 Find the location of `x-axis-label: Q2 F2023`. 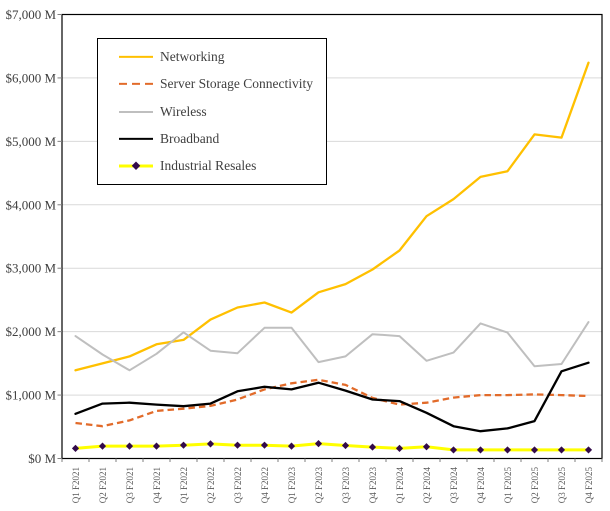

x-axis-label: Q2 F2023 is located at coordinates (319, 485).